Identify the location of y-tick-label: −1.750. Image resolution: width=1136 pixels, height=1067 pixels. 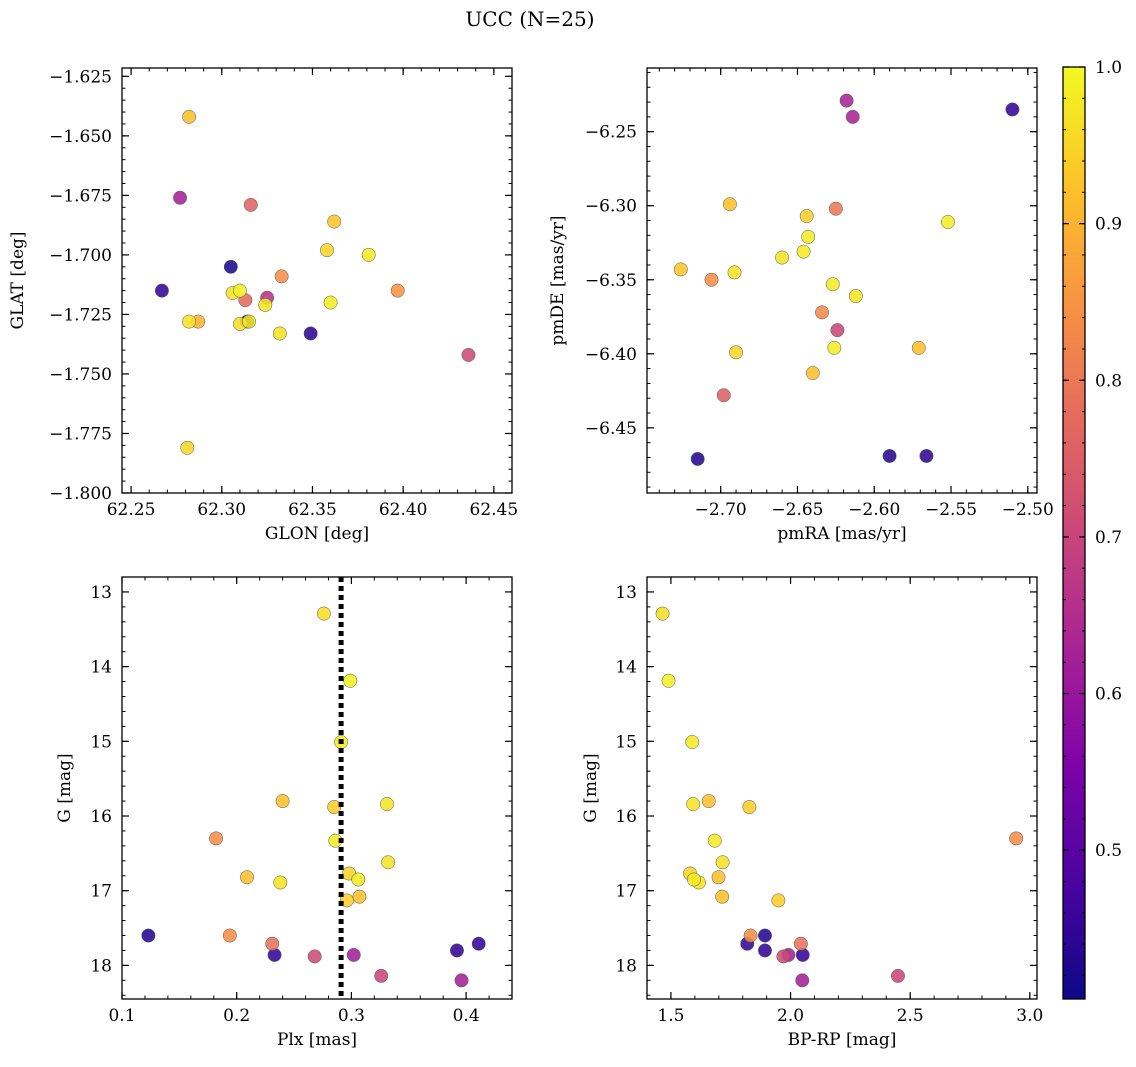
(80, 375).